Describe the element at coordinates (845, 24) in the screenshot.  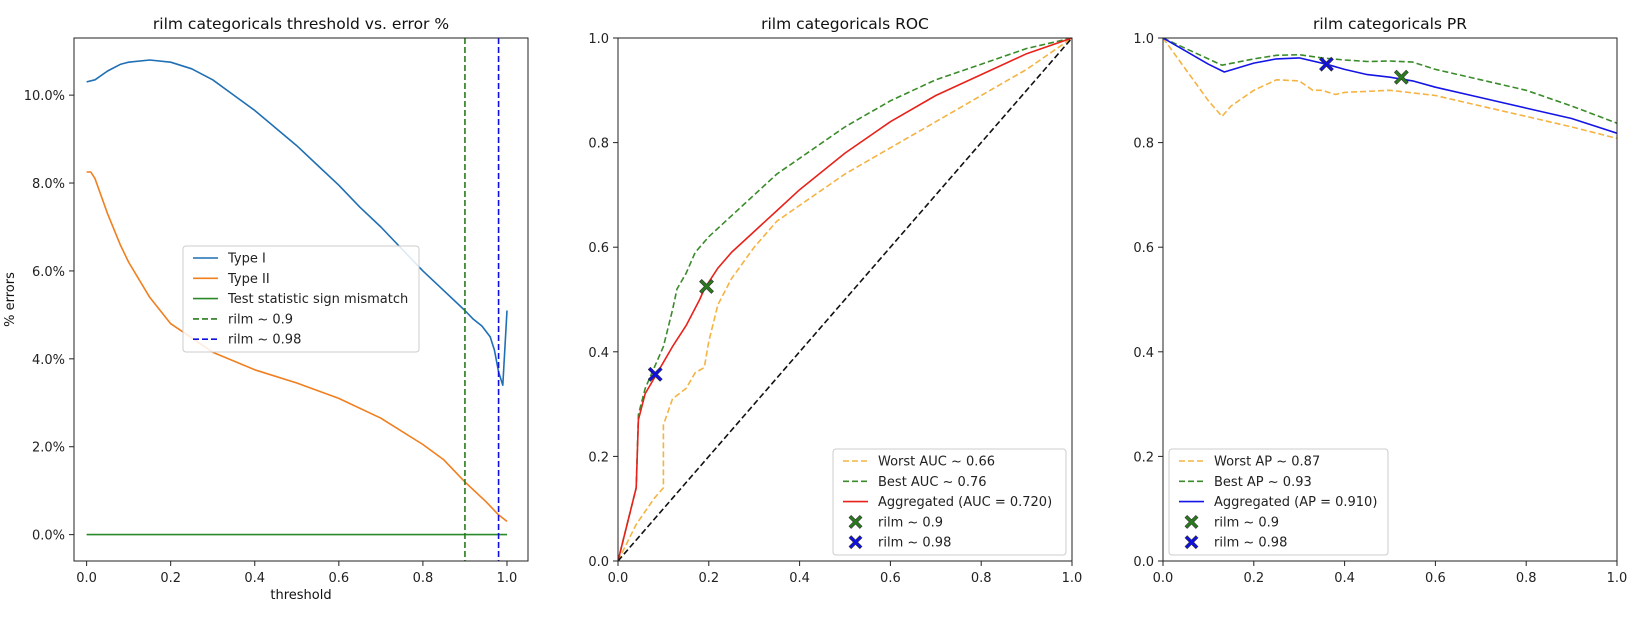
I see `chart-title: rilm categoricals ROC` at that location.